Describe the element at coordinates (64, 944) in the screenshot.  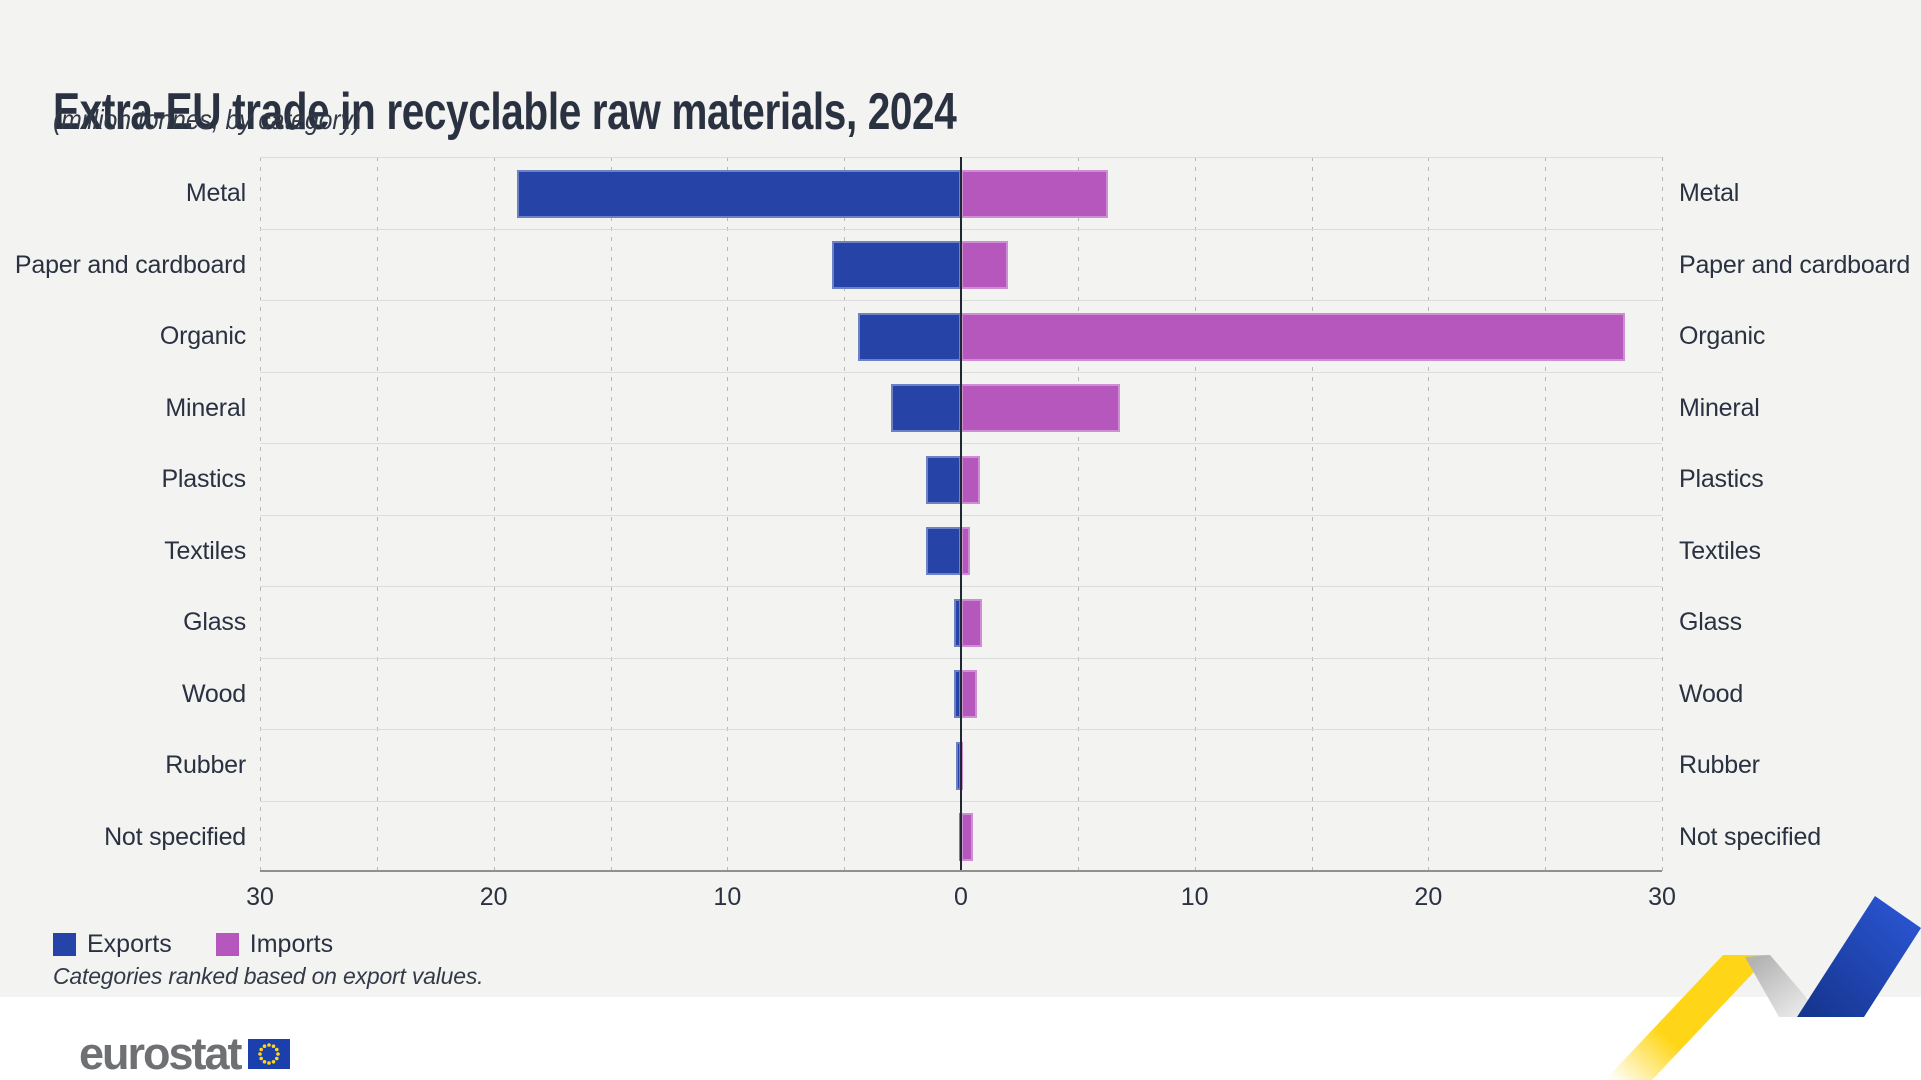
I see `exports-legend-swatch` at that location.